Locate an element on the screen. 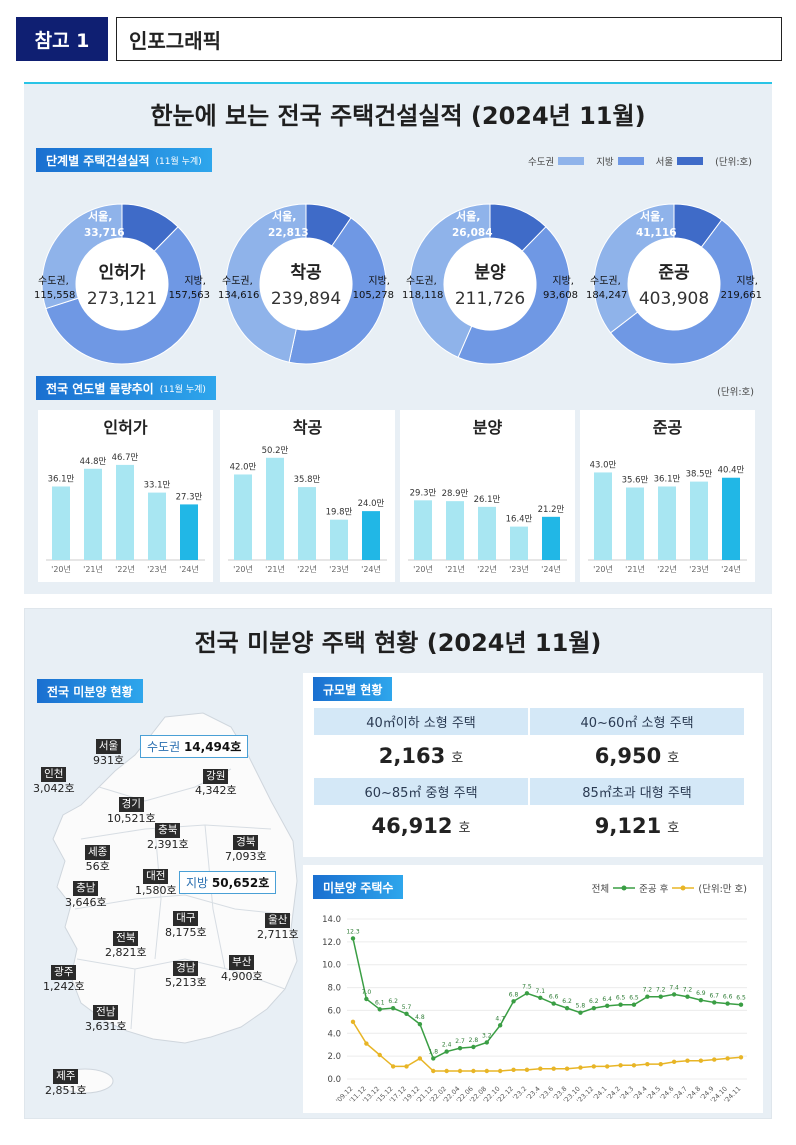 The image size is (796, 1145). map-region-5: 충북 2,391호 is located at coordinates (168, 837).